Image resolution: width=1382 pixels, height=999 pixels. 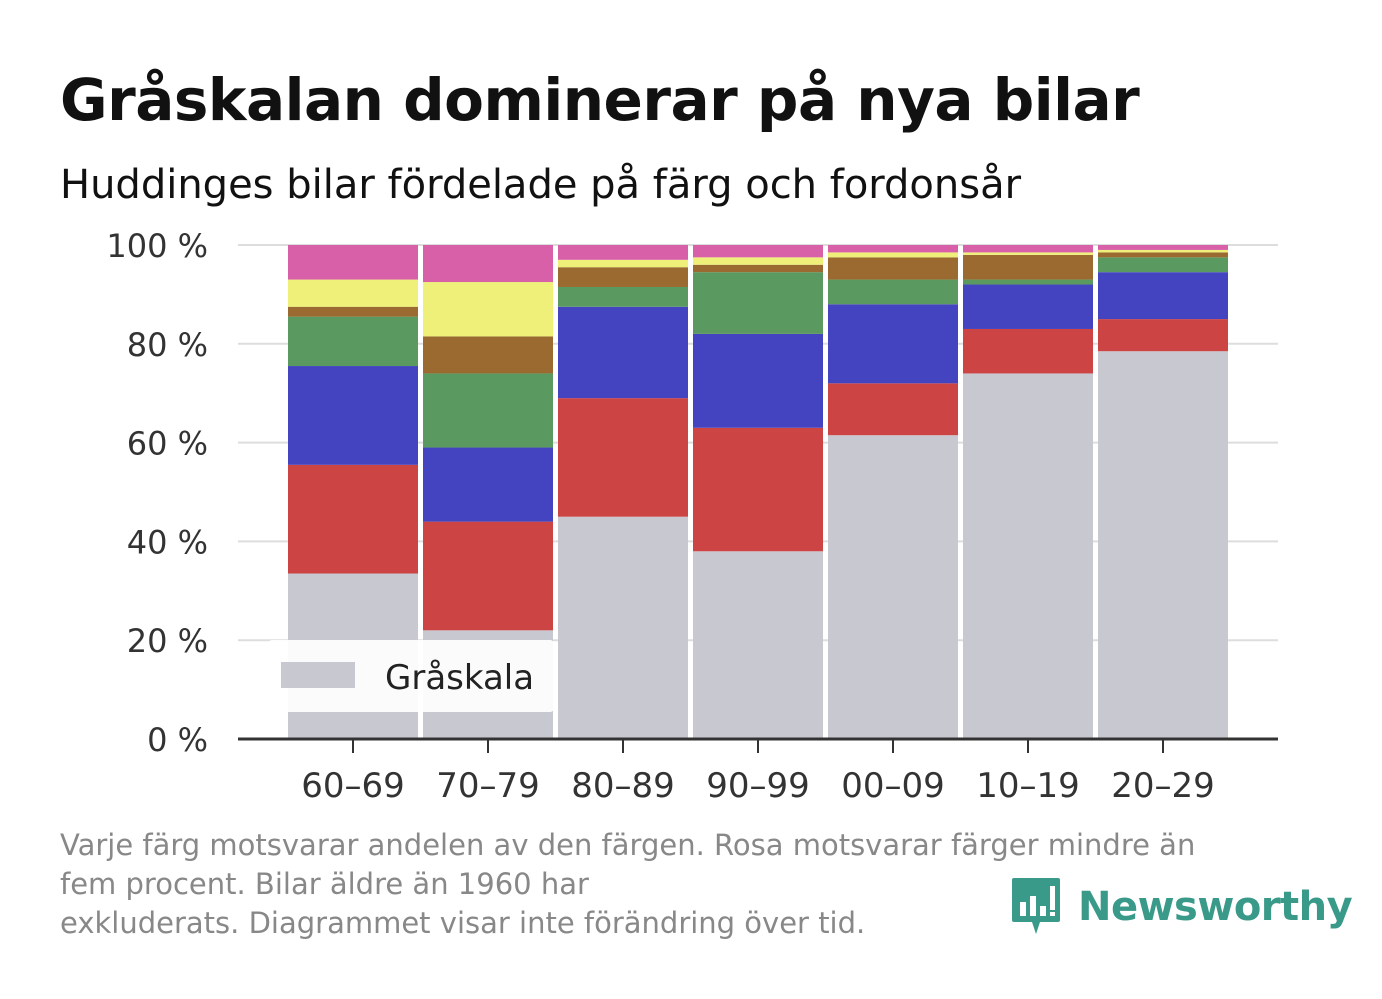 What do you see at coordinates (167, 345) in the screenshot?
I see `y-tick-label: 80 %` at bounding box center [167, 345].